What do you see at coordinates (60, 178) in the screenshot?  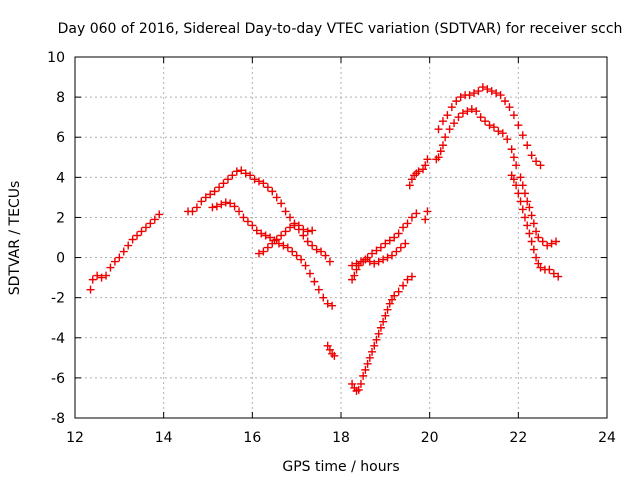 I see `y-tick-label: 4` at bounding box center [60, 178].